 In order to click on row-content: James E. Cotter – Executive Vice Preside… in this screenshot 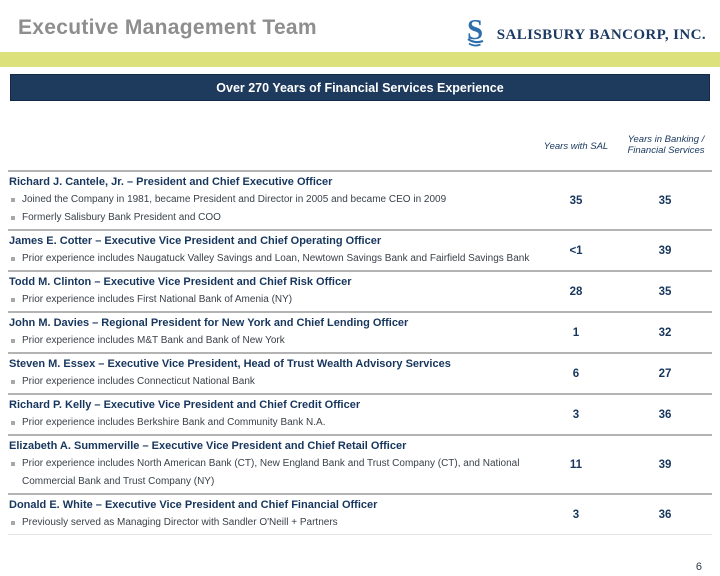, I will do `click(271, 250)`.